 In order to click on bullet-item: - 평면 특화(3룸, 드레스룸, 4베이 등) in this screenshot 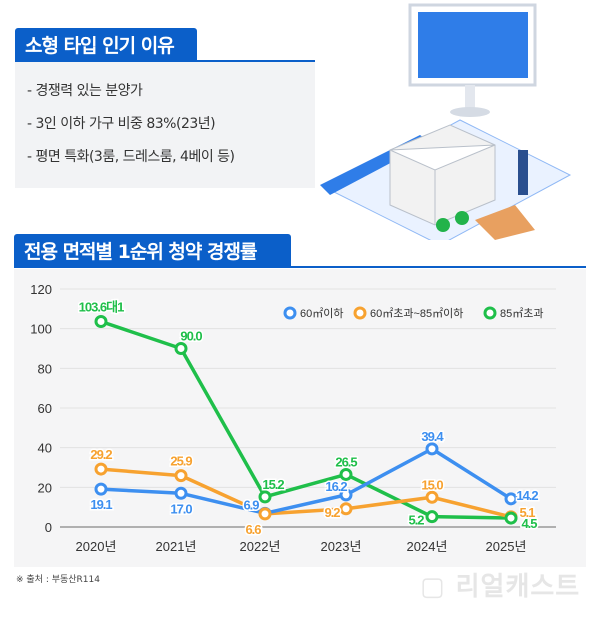, I will do `click(131, 157)`.